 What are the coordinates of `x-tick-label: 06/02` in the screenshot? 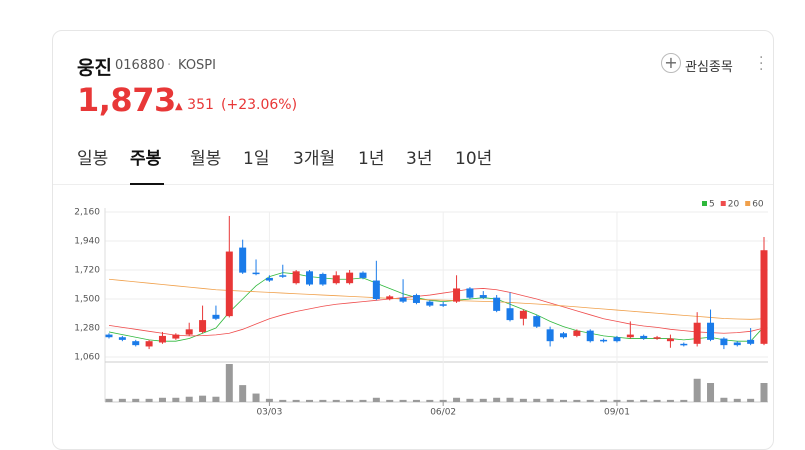 It's located at (443, 413).